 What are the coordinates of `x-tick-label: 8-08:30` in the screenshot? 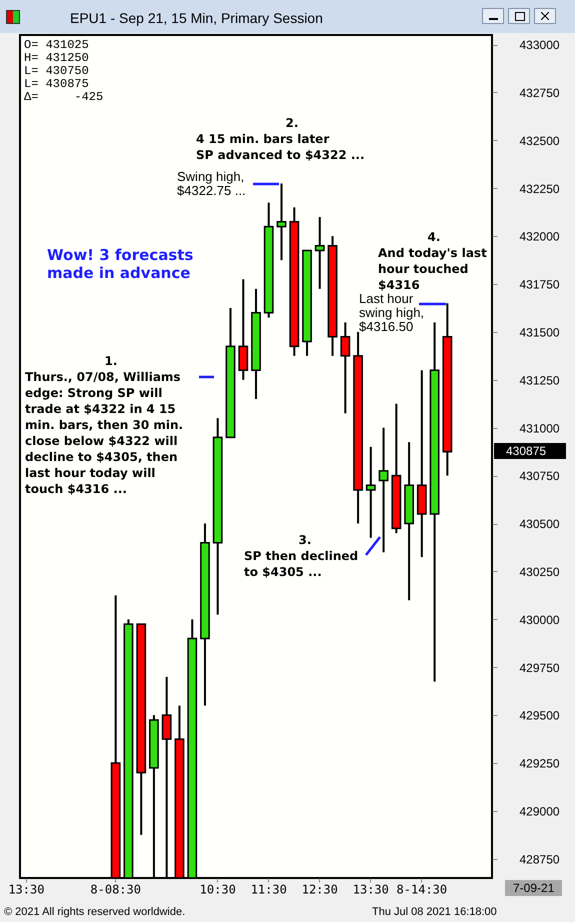 It's located at (115, 889).